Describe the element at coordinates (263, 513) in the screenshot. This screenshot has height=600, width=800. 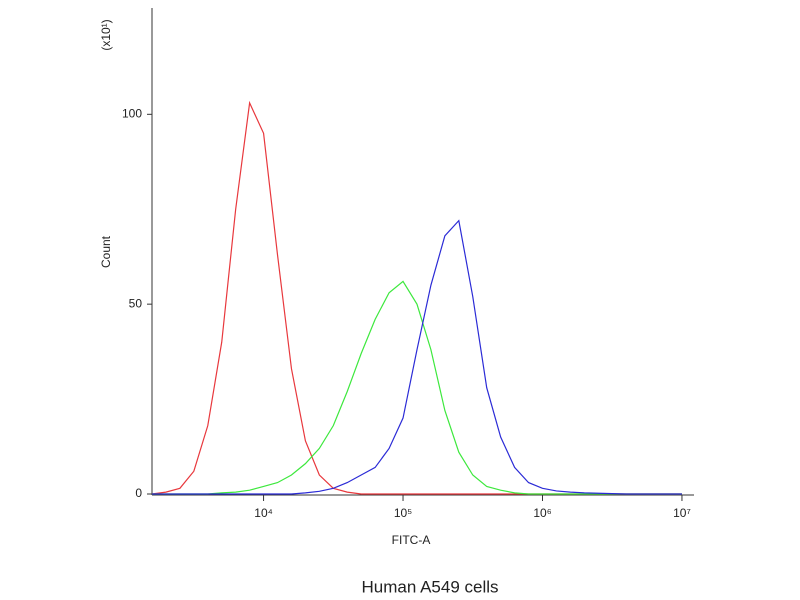
I see `x-tick-label: 10⁴` at that location.